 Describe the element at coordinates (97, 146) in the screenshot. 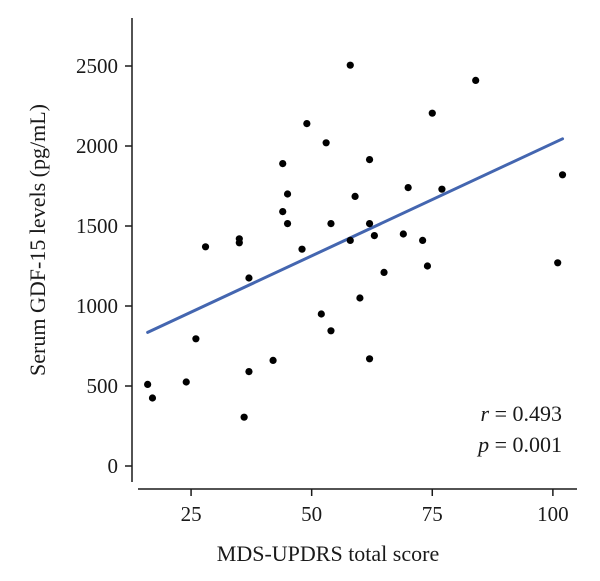

I see `y-tick-label: 2000` at that location.